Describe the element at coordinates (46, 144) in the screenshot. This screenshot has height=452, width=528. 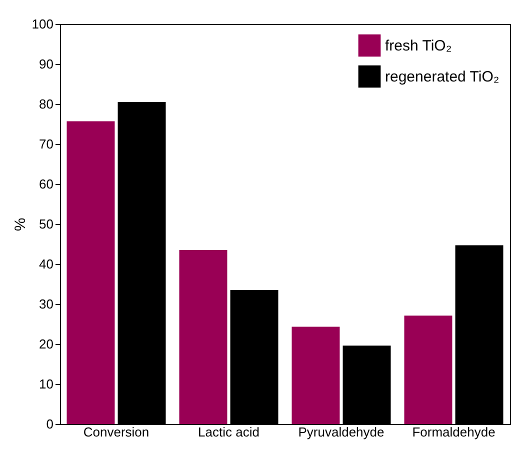
I see `y-tick-label: 70` at that location.